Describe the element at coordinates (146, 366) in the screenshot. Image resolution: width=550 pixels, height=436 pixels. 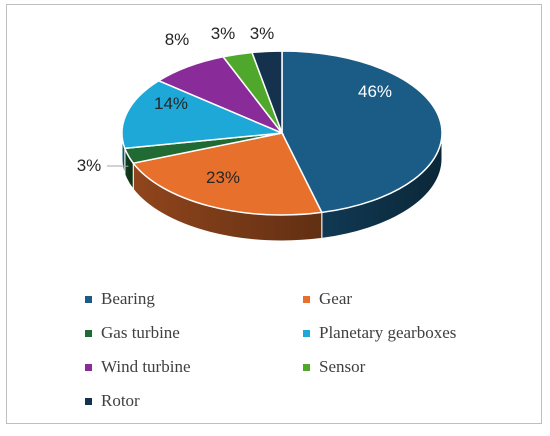
I see `legend-label-wind-turbine: Wind turbine` at that location.